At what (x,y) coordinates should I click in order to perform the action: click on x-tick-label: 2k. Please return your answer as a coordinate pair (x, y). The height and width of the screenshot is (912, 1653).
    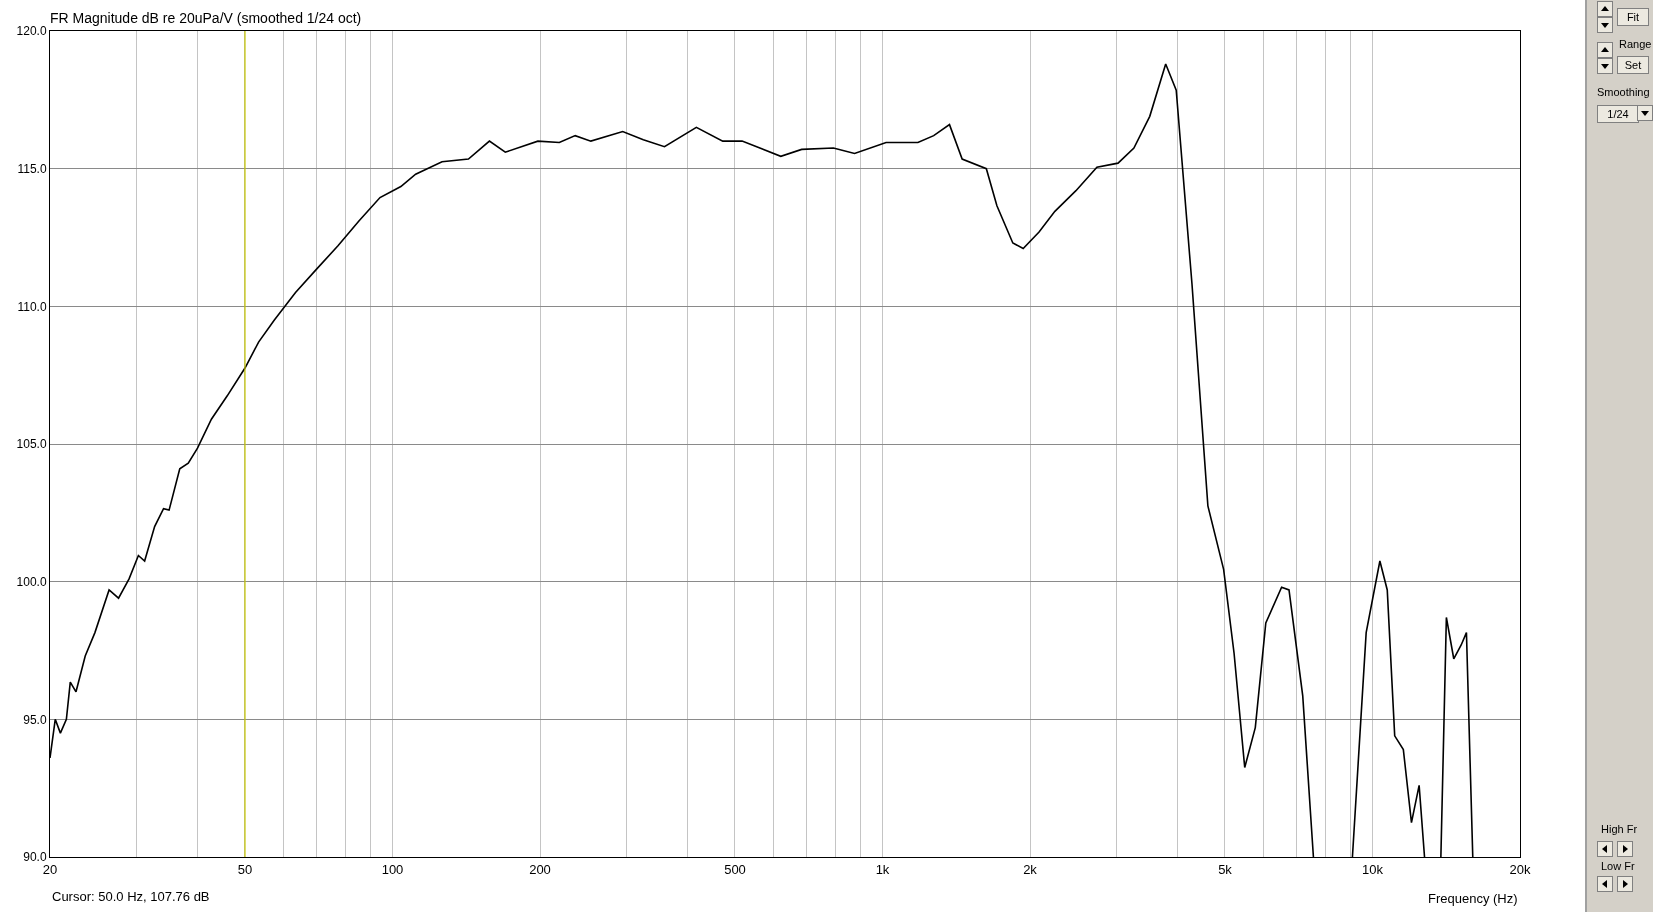
    Looking at the image, I should click on (1030, 869).